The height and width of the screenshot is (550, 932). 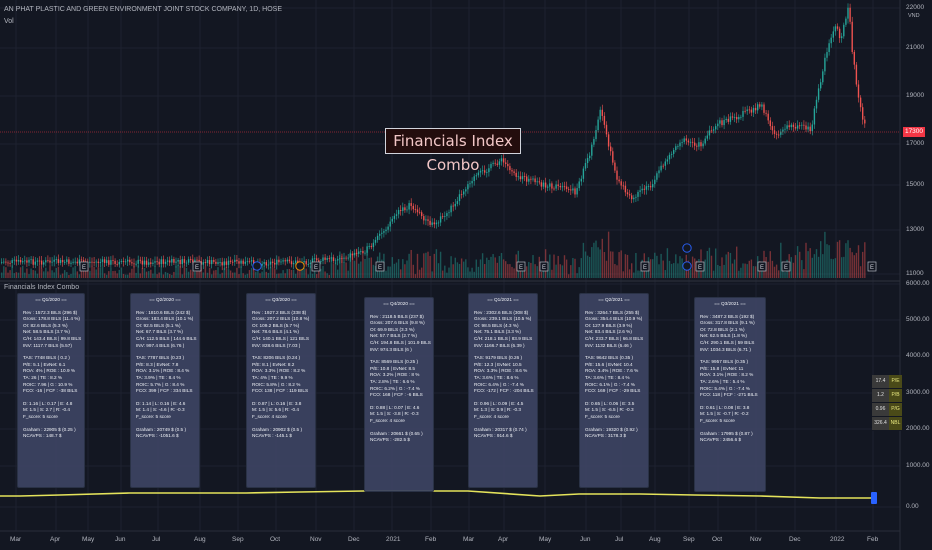 I want to click on card-line: NCAVPS : -1051.6 $, so click(x=157, y=436).